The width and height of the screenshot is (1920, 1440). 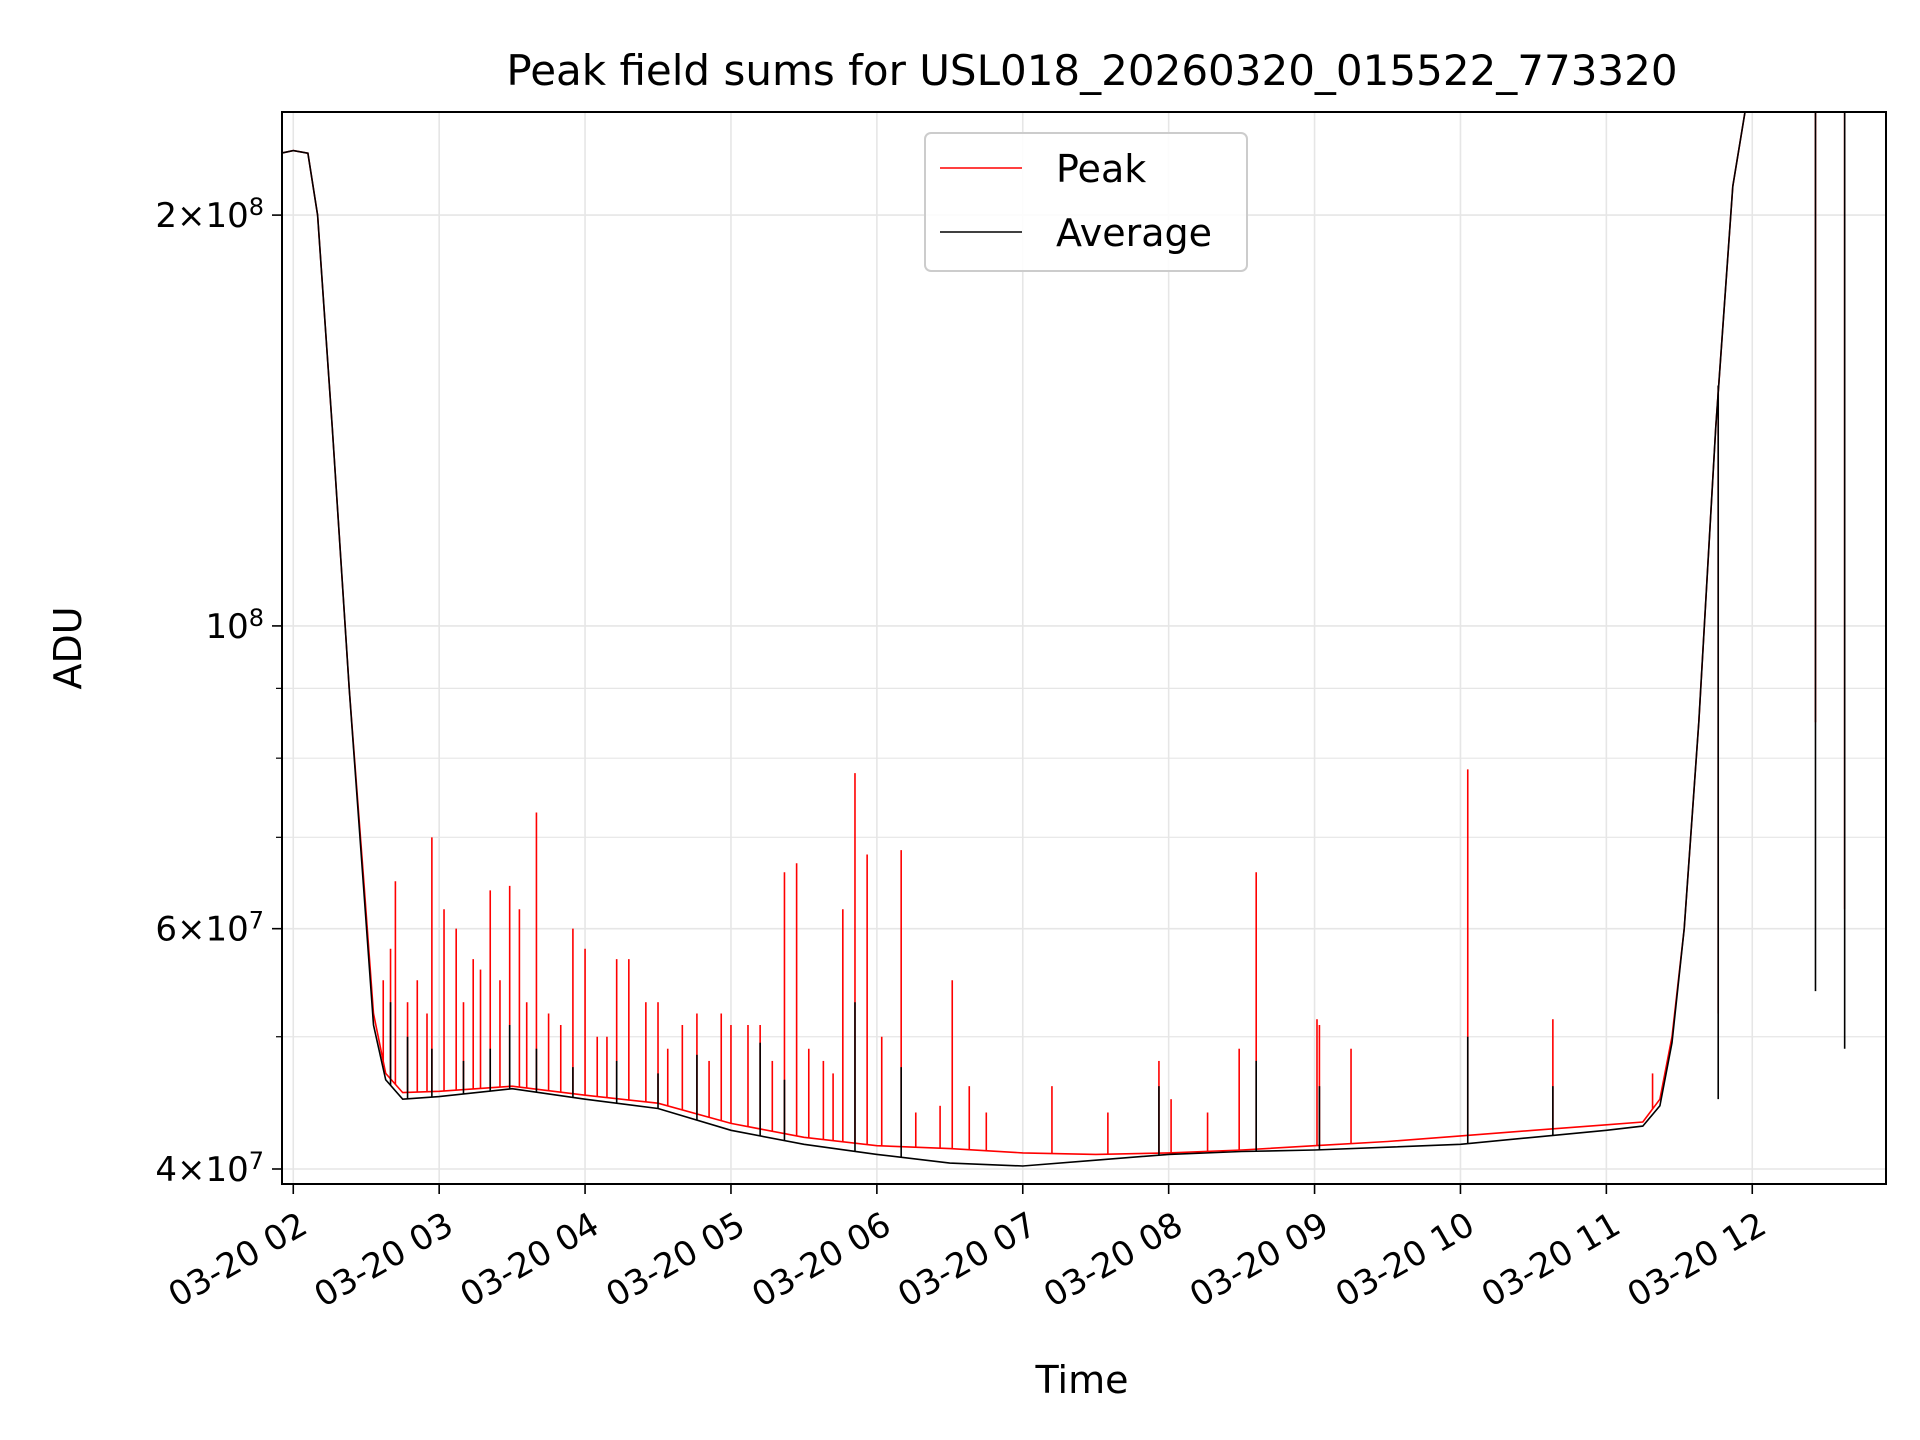 I want to click on y-tick-label-part: 4, so click(x=166, y=1170).